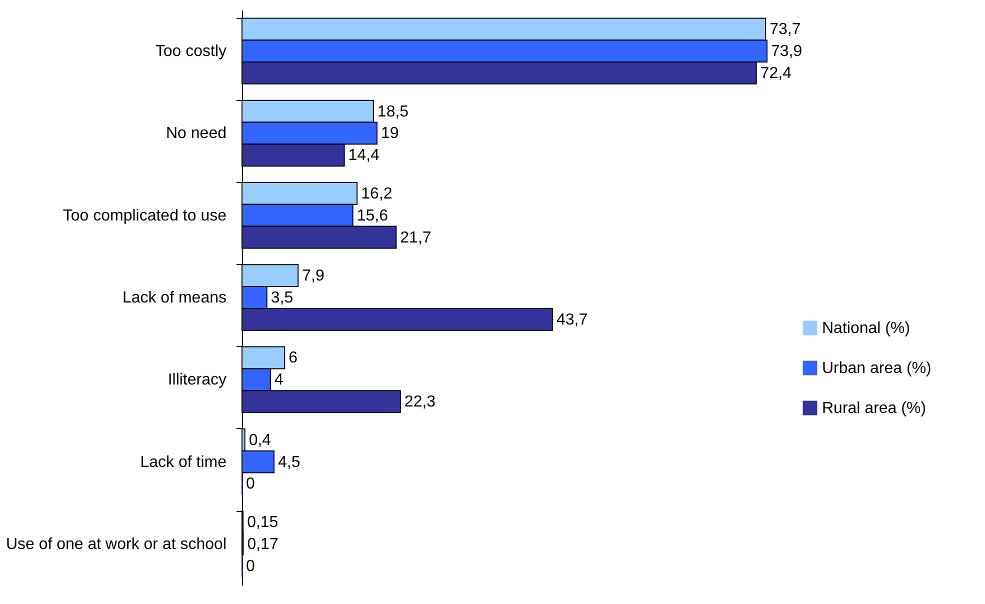  I want to click on data-label: 72,4, so click(776, 73).